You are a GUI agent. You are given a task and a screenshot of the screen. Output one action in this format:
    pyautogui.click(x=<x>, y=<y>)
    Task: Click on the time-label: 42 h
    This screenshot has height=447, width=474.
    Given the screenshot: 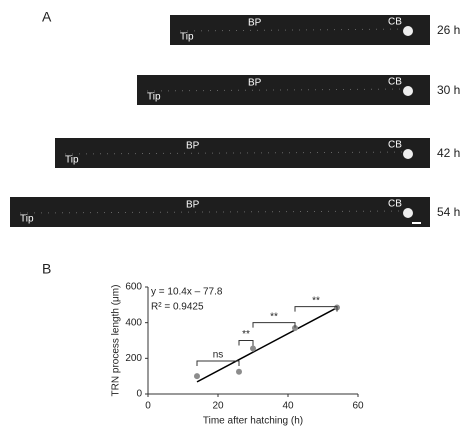 What is the action you would take?
    pyautogui.click(x=448, y=153)
    